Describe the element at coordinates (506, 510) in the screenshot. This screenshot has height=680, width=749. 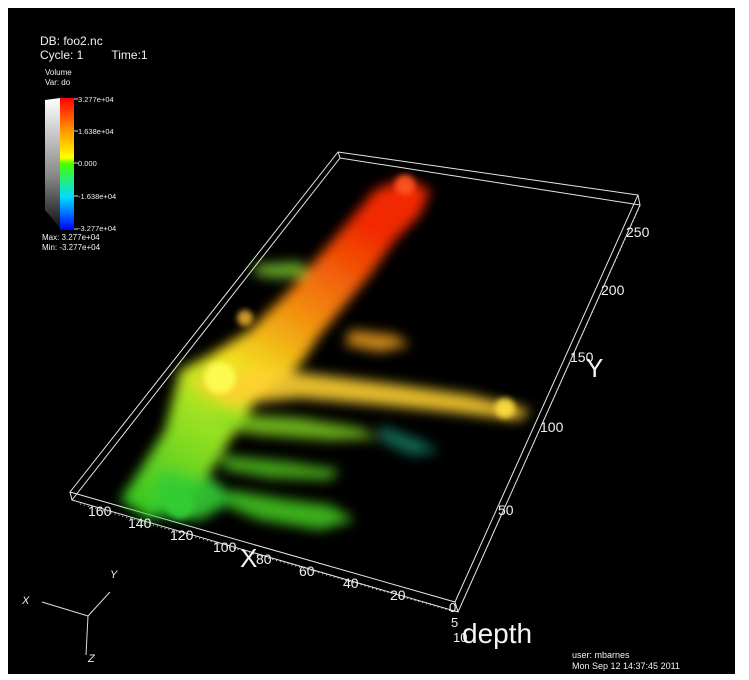
I see `y-tick: 50` at that location.